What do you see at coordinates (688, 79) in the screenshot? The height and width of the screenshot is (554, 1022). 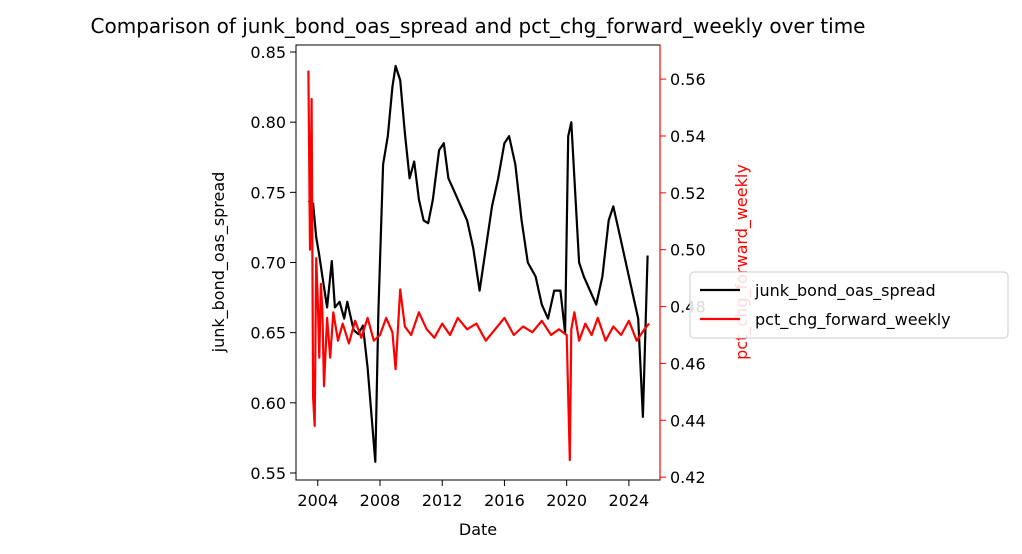 I see `right-y-tick-label: 0.56` at bounding box center [688, 79].